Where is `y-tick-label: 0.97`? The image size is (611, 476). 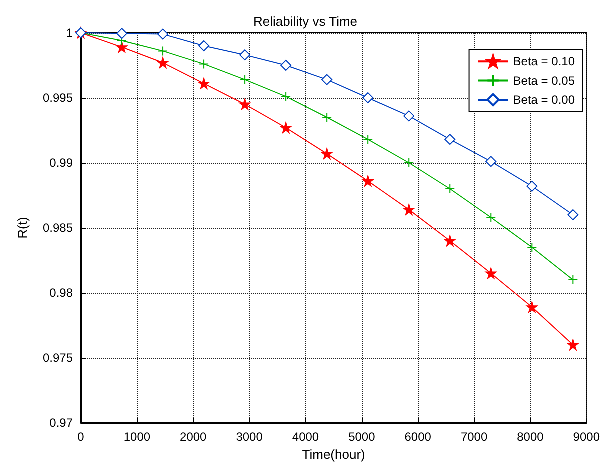
y-tick-label: 0.97 is located at coordinates (62, 423).